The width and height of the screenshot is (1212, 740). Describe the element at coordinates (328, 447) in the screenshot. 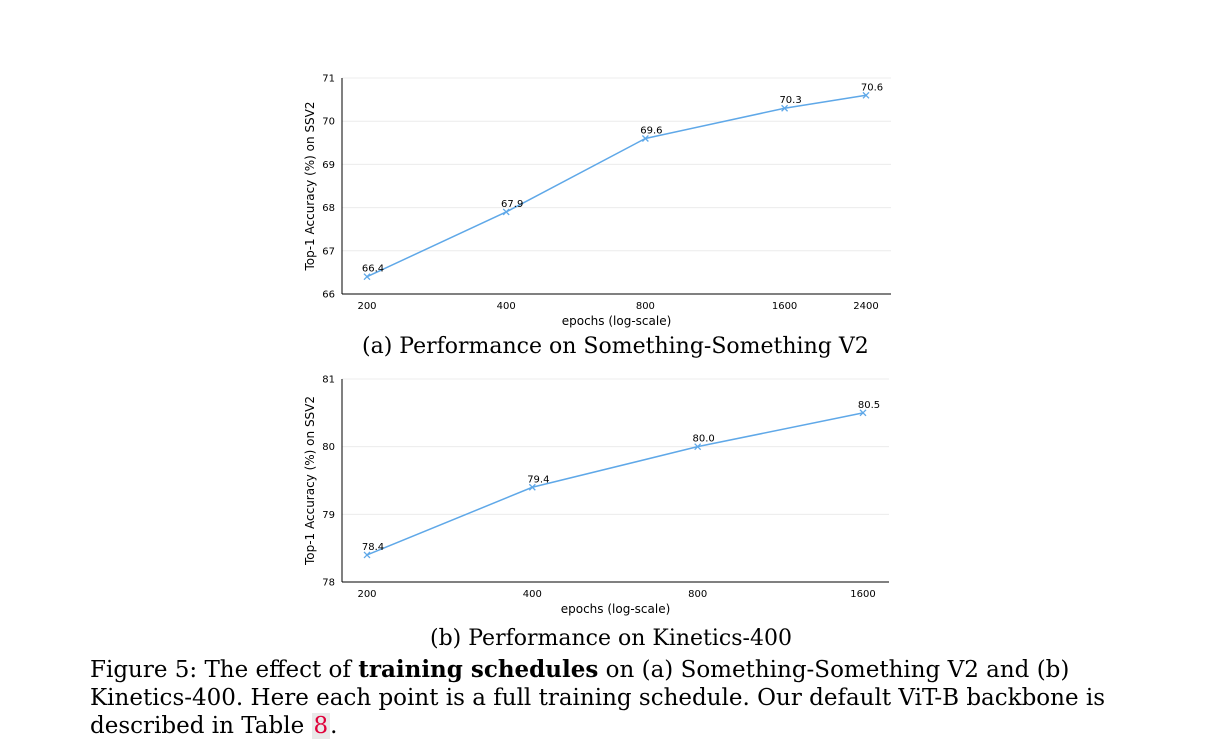

I see `y-tick-label: 80` at that location.